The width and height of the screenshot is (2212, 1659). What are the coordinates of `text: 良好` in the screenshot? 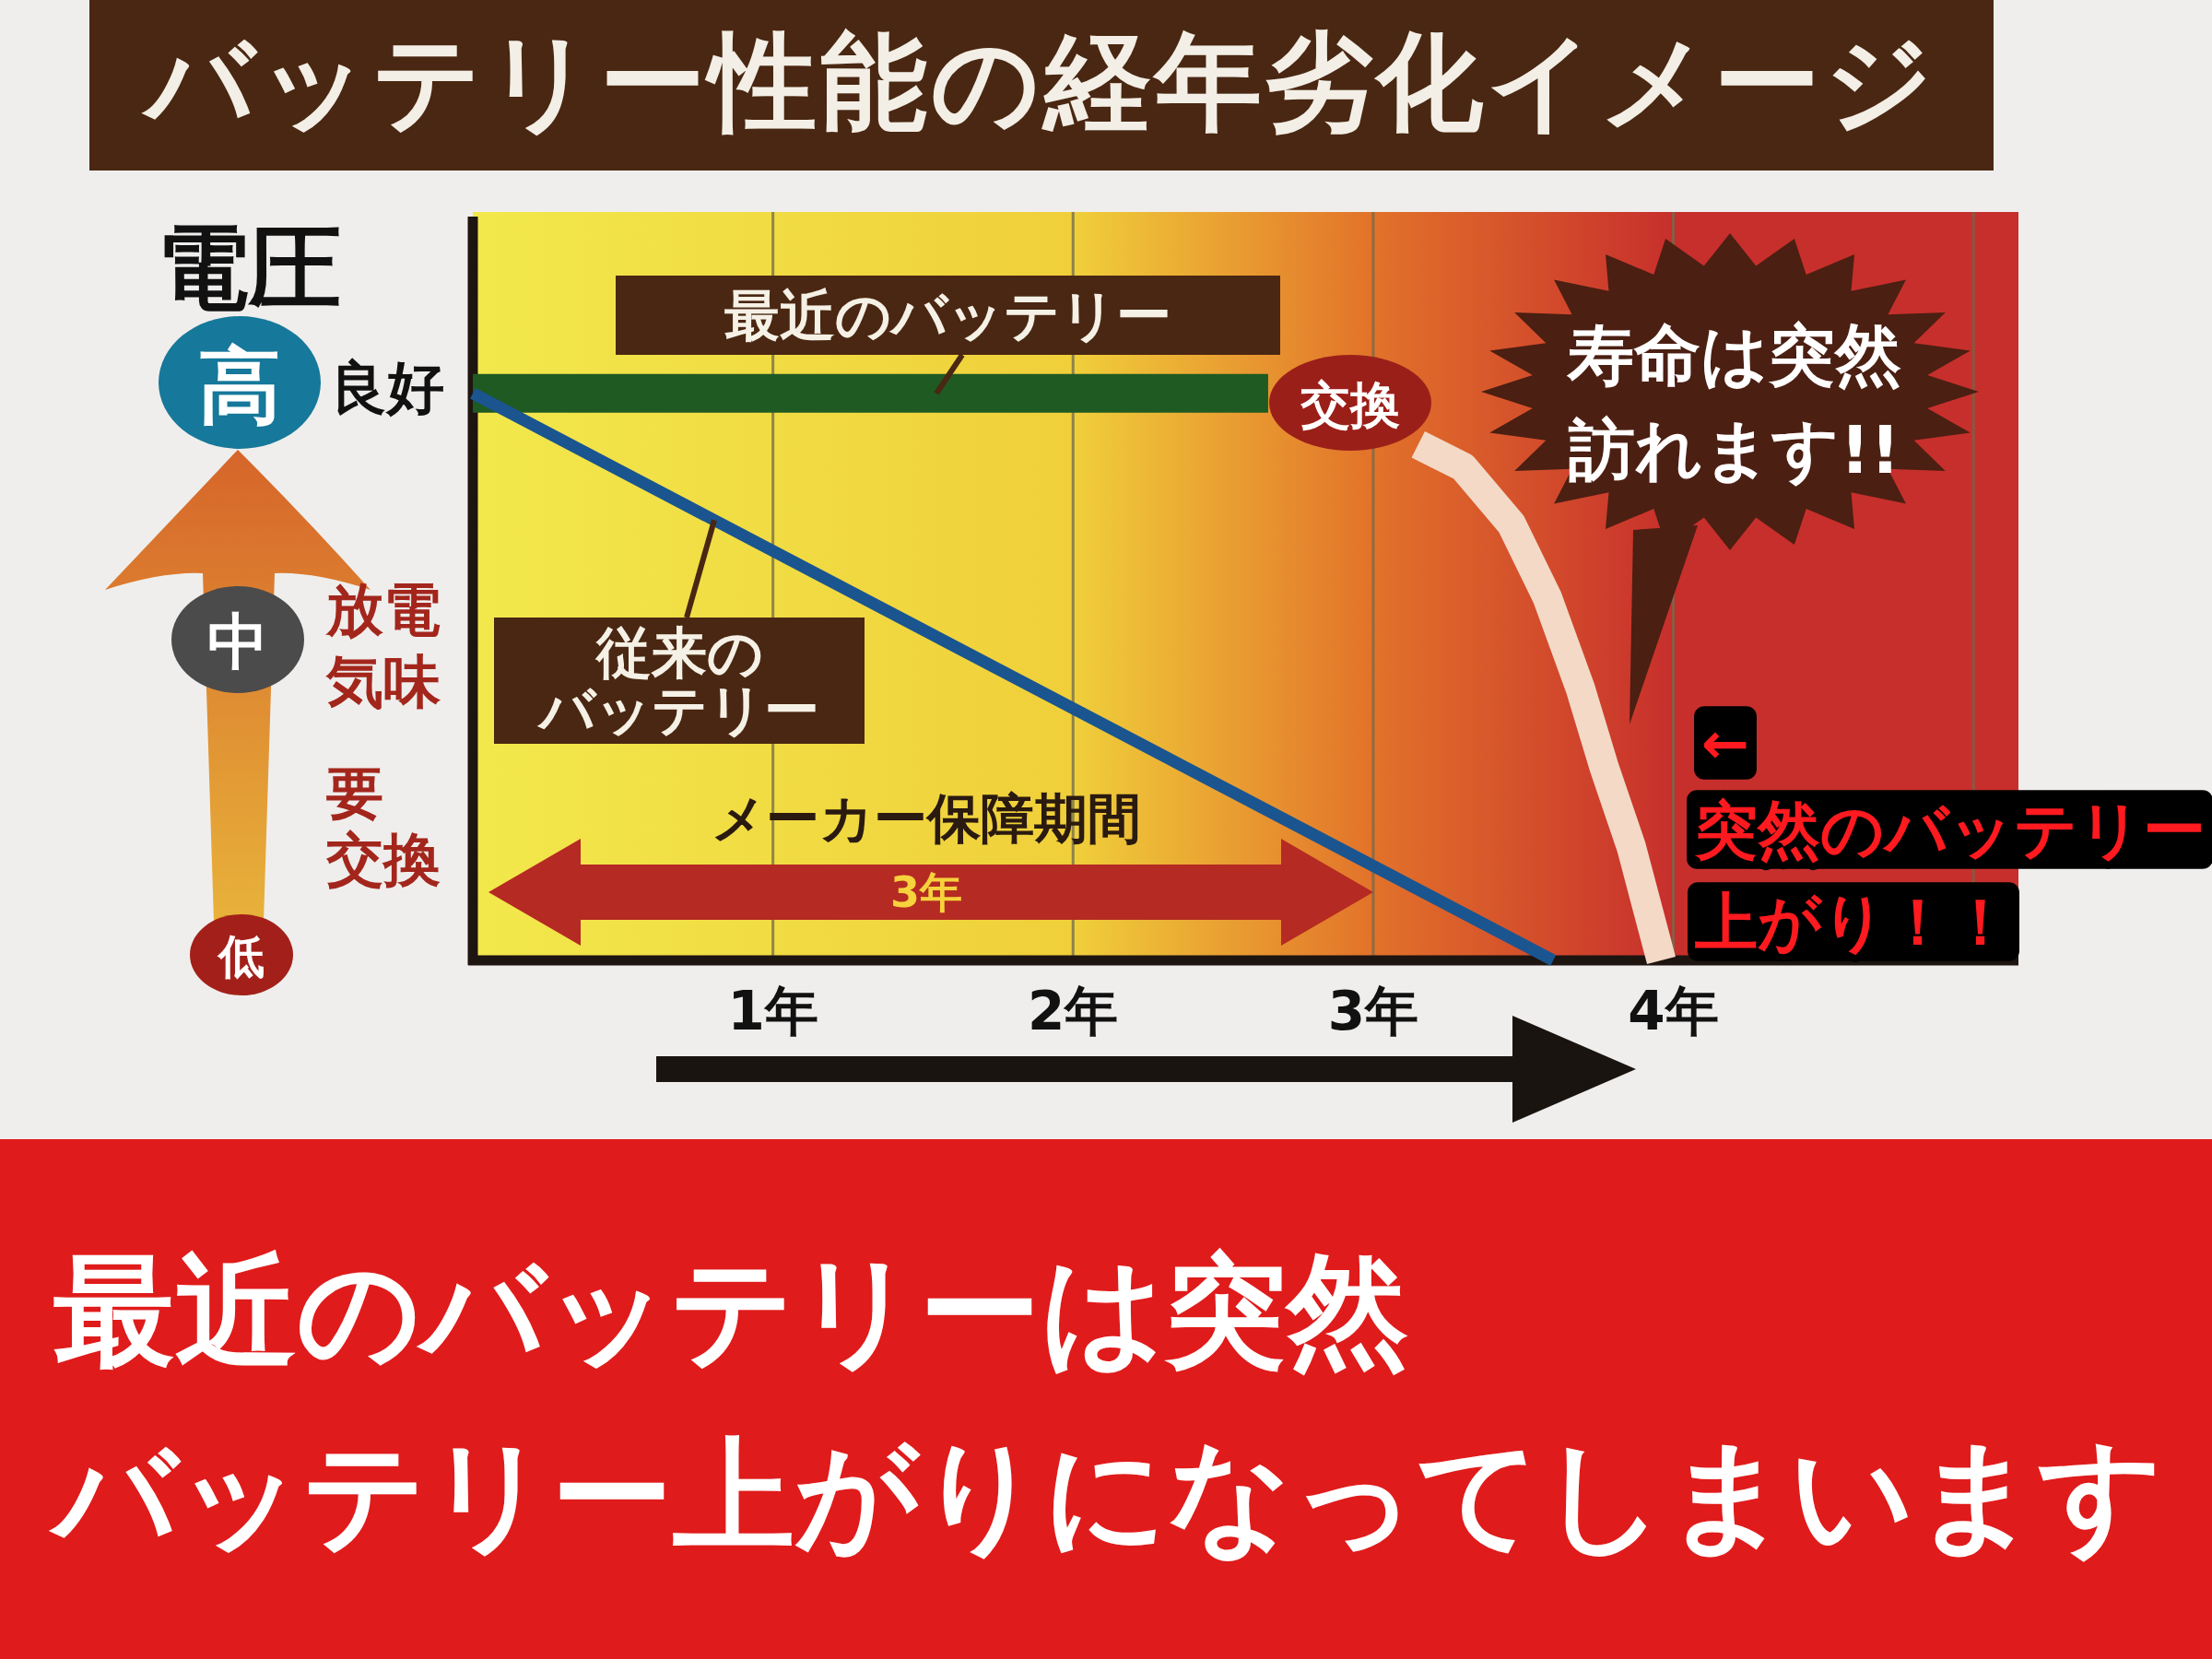 It's located at (387, 387).